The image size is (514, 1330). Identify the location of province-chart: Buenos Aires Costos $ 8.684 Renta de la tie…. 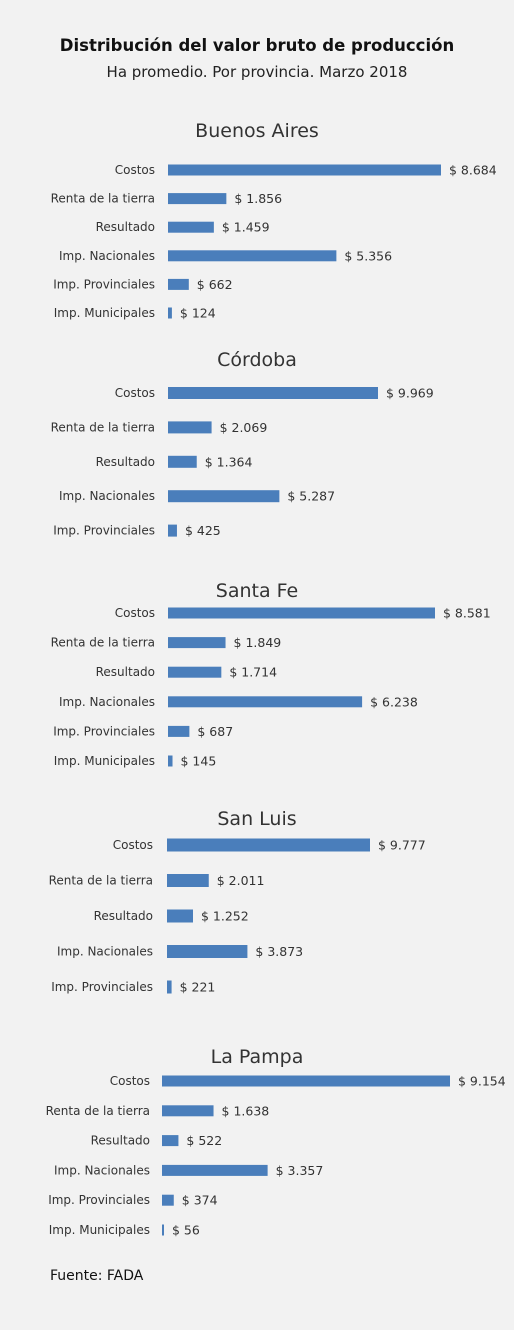
(274, 220).